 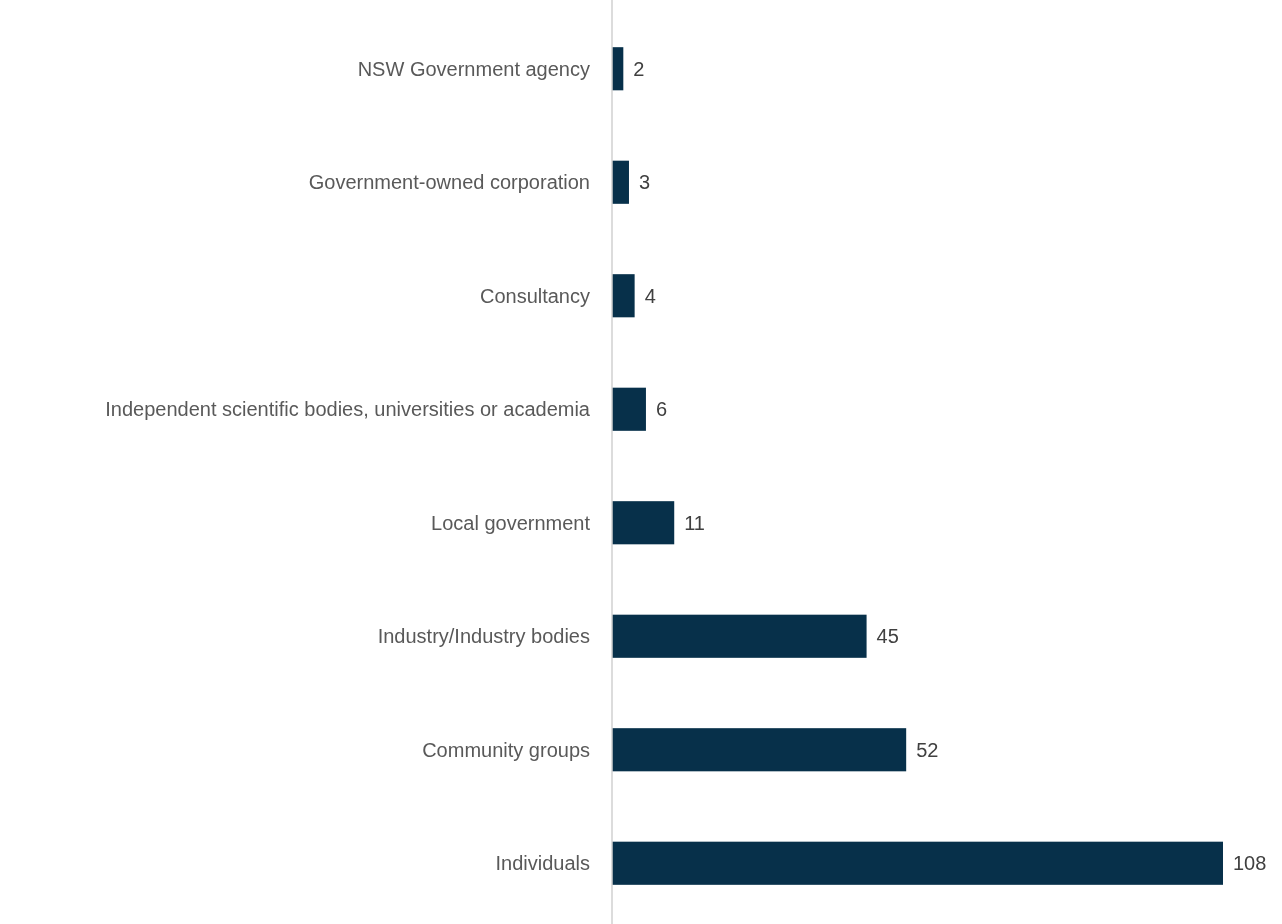 What do you see at coordinates (639, 68) in the screenshot?
I see `data-label: 2` at bounding box center [639, 68].